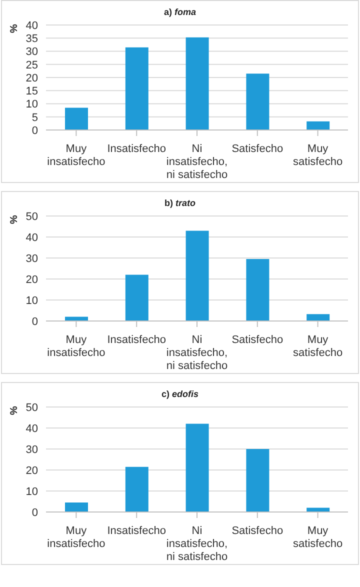 This screenshot has width=360, height=587. I want to click on y-tick-label: 15, so click(32, 92).